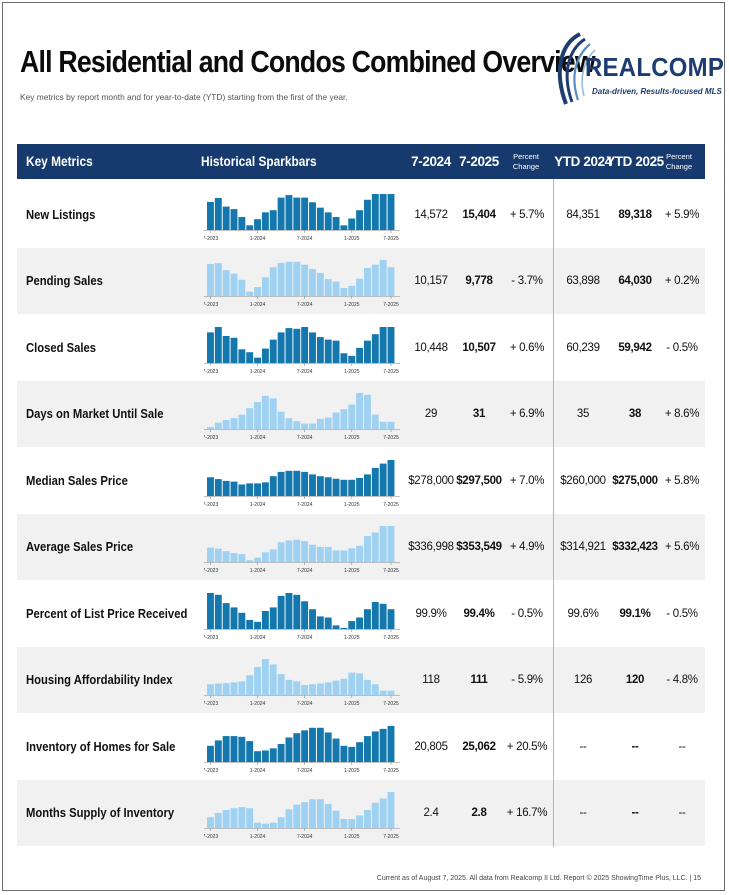 This screenshot has height=895, width=729. I want to click on header-key-metrics: Key Metrics, so click(59, 161).